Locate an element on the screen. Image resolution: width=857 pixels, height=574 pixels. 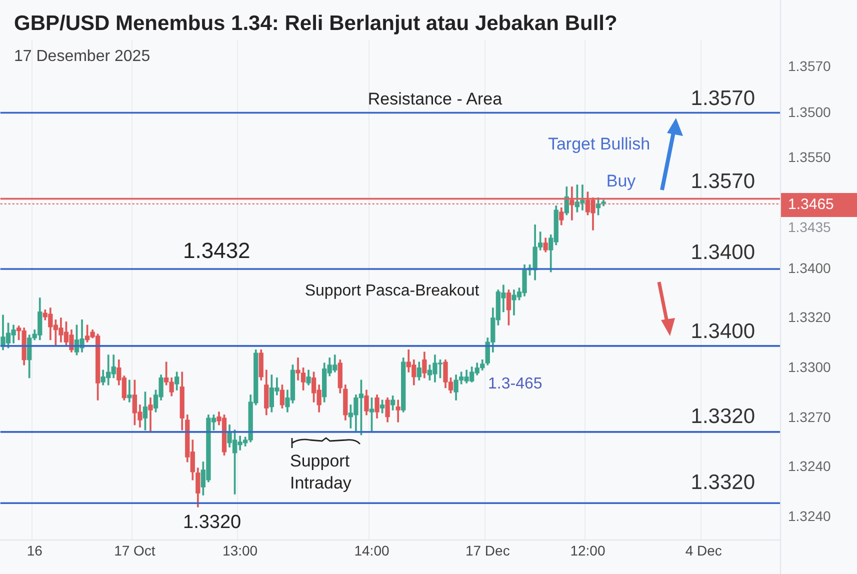
annotation: Support Intraday is located at coordinates (321, 472).